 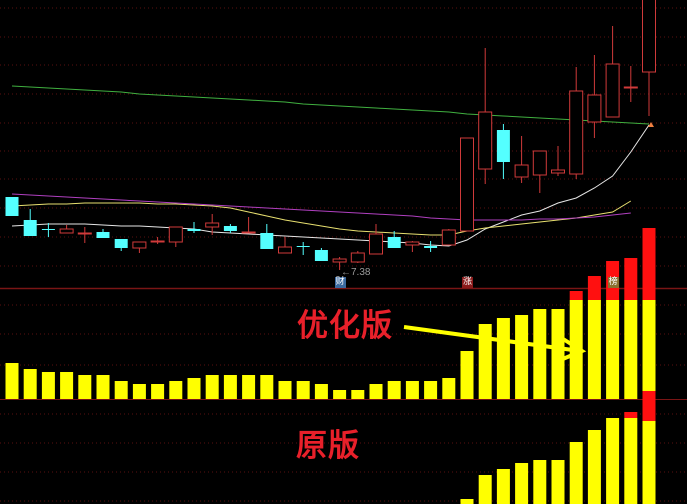 I want to click on arrow-head-icon, so click(x=572, y=349).